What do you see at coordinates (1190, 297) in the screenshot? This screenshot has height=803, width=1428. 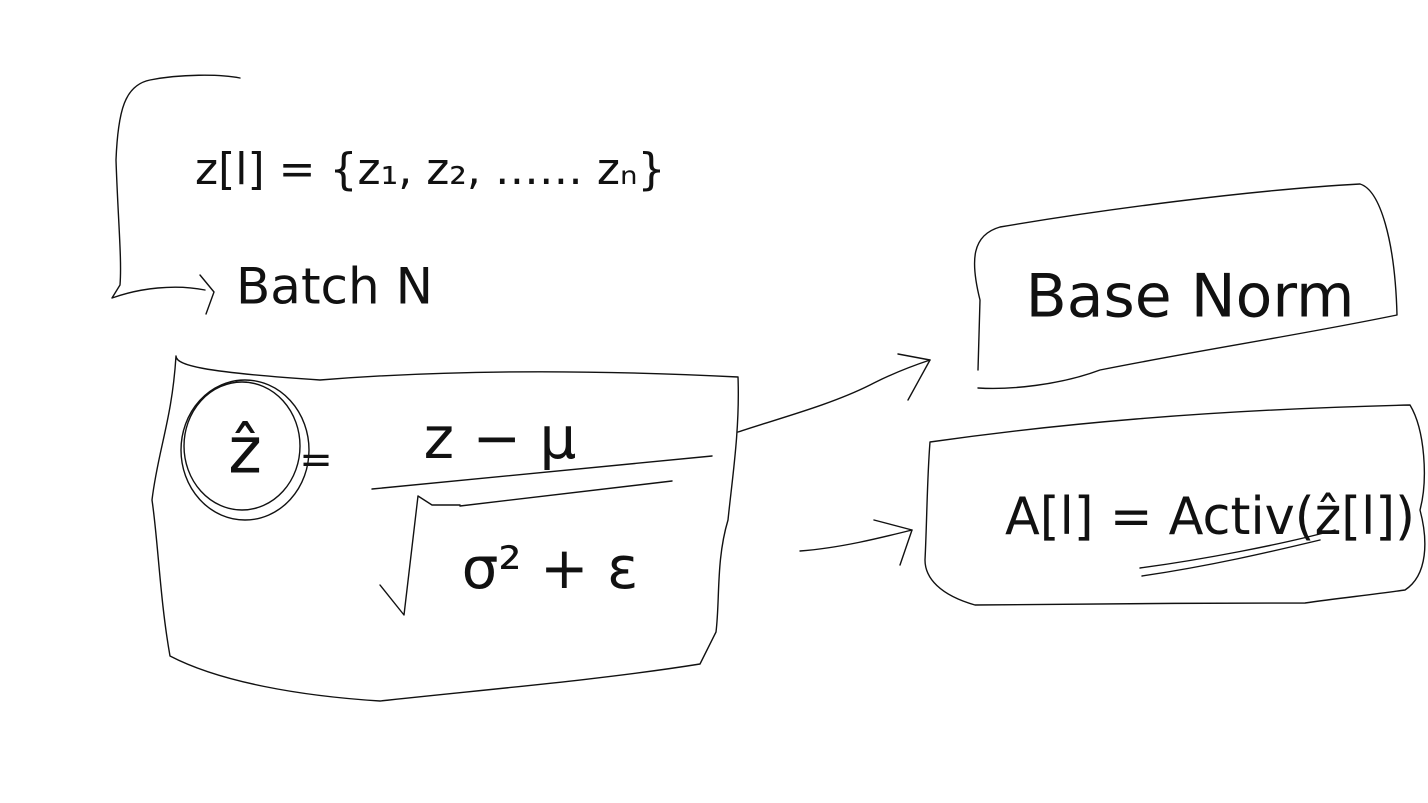 I see `node-label: Base Norm` at bounding box center [1190, 297].